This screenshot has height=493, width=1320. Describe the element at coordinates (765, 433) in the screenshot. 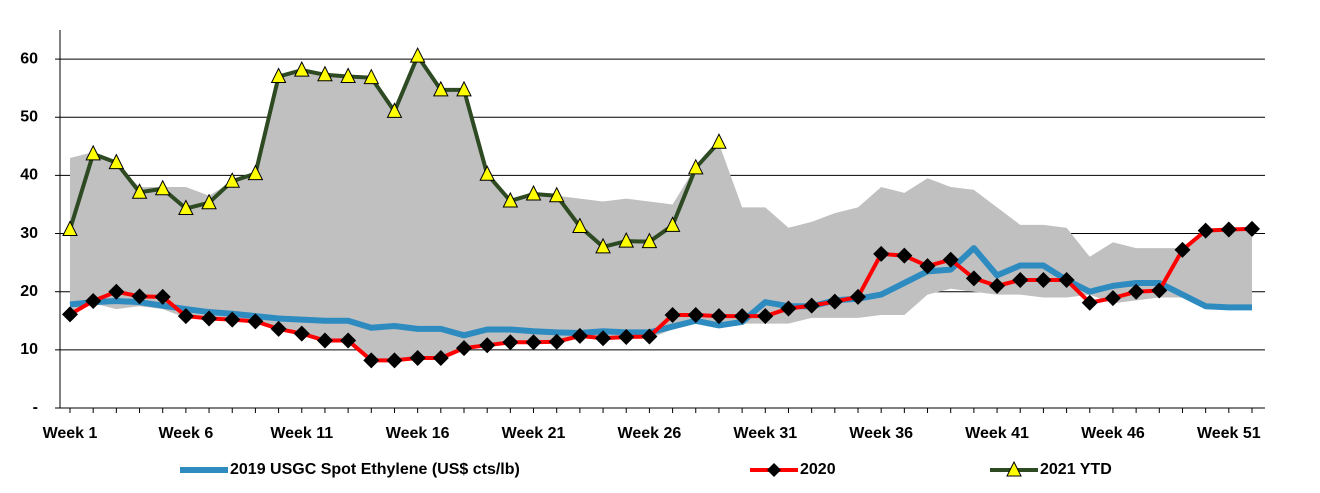

I see `x-tick-label: Week 31` at that location.